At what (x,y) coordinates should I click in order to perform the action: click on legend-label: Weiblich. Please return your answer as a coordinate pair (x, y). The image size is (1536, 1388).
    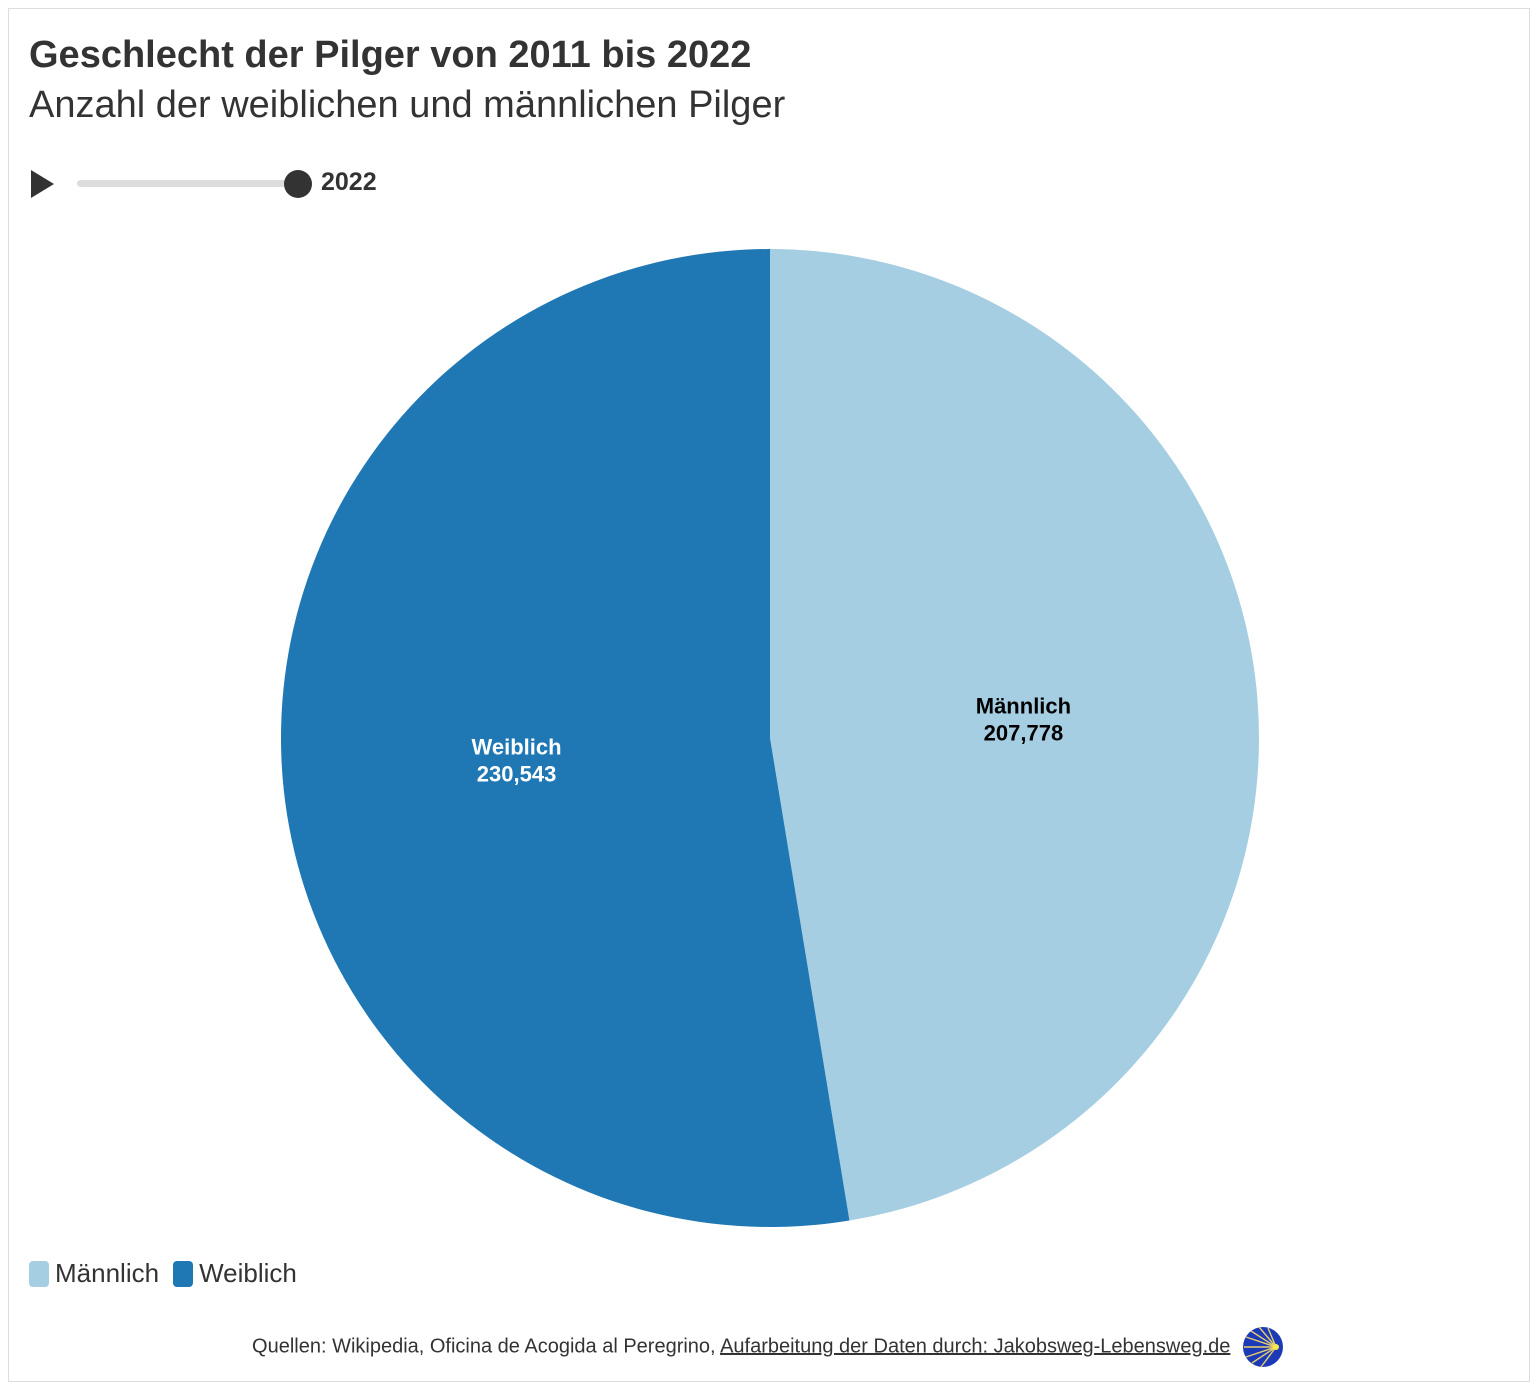
    Looking at the image, I should click on (248, 1273).